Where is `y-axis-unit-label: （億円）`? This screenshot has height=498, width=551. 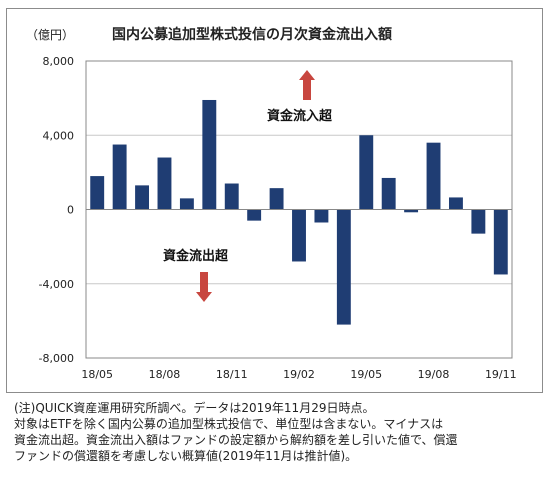 y-axis-unit-label: （億円） is located at coordinates (50, 35).